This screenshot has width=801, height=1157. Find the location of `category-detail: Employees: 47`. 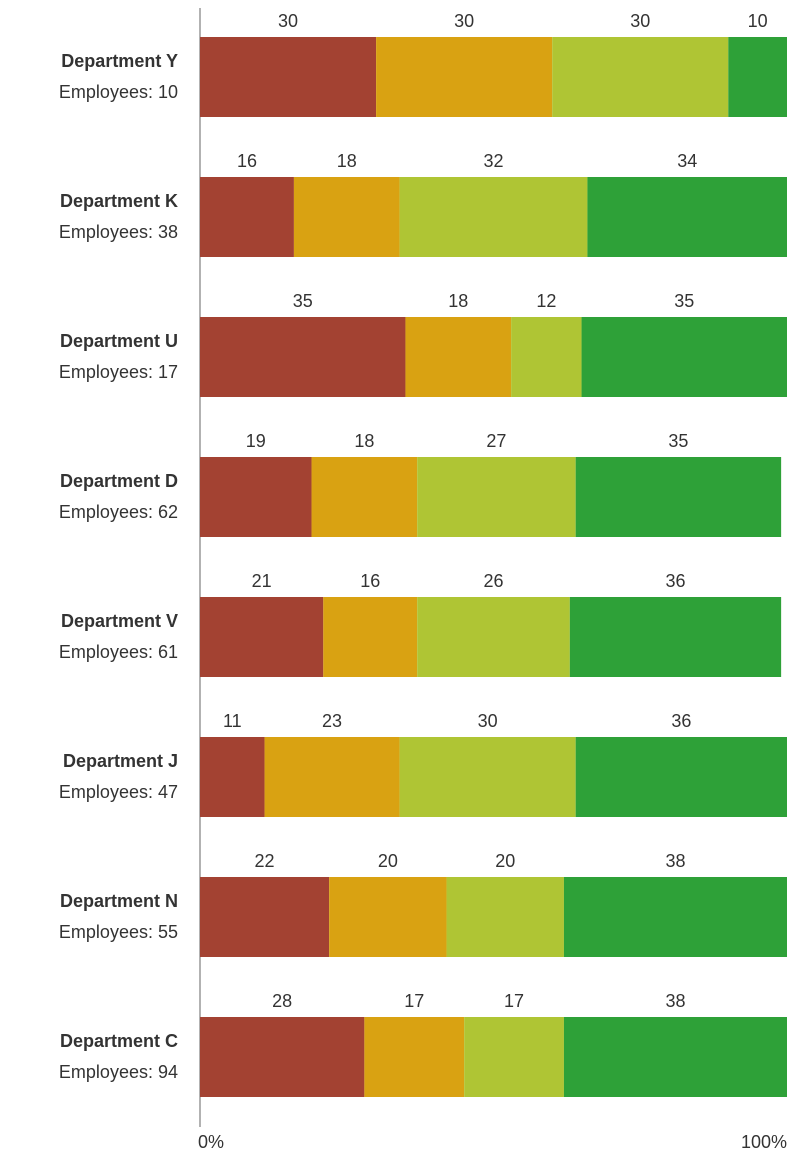

category-detail: Employees: 47 is located at coordinates (118, 792).